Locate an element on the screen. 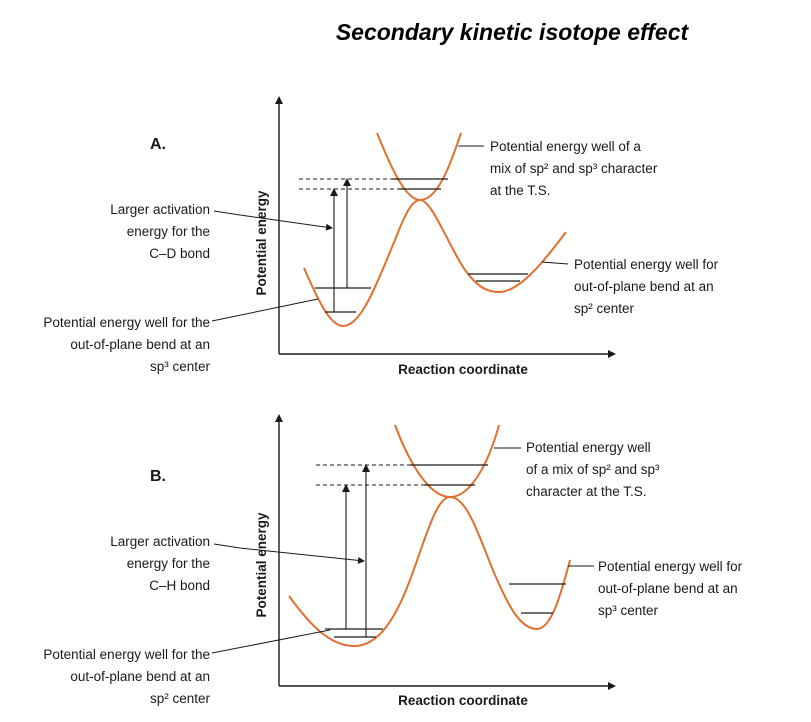 The image size is (811, 722). panel-a-left-label-3: sp³ center is located at coordinates (180, 366).